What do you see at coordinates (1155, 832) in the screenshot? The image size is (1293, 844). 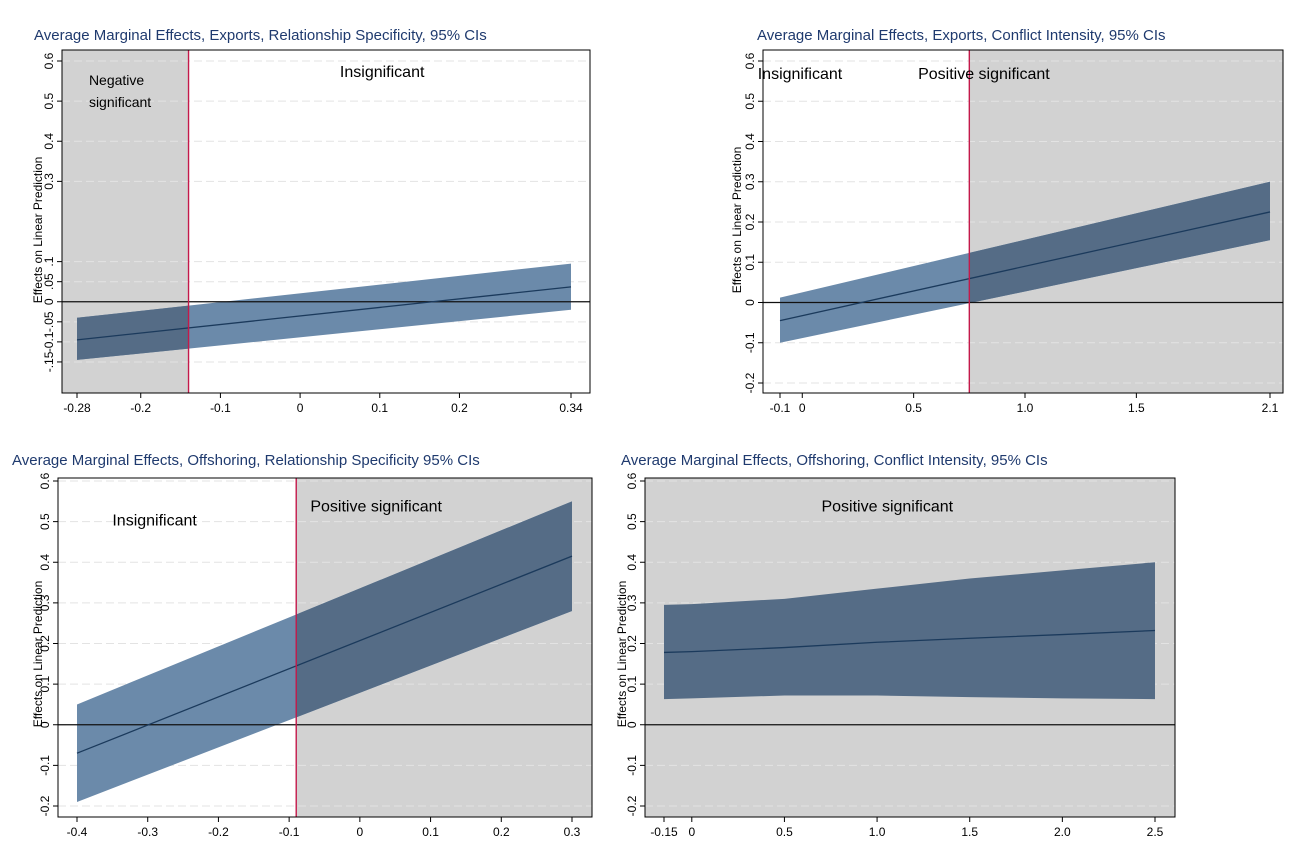 I see `x-tick-label: 2.5` at bounding box center [1155, 832].